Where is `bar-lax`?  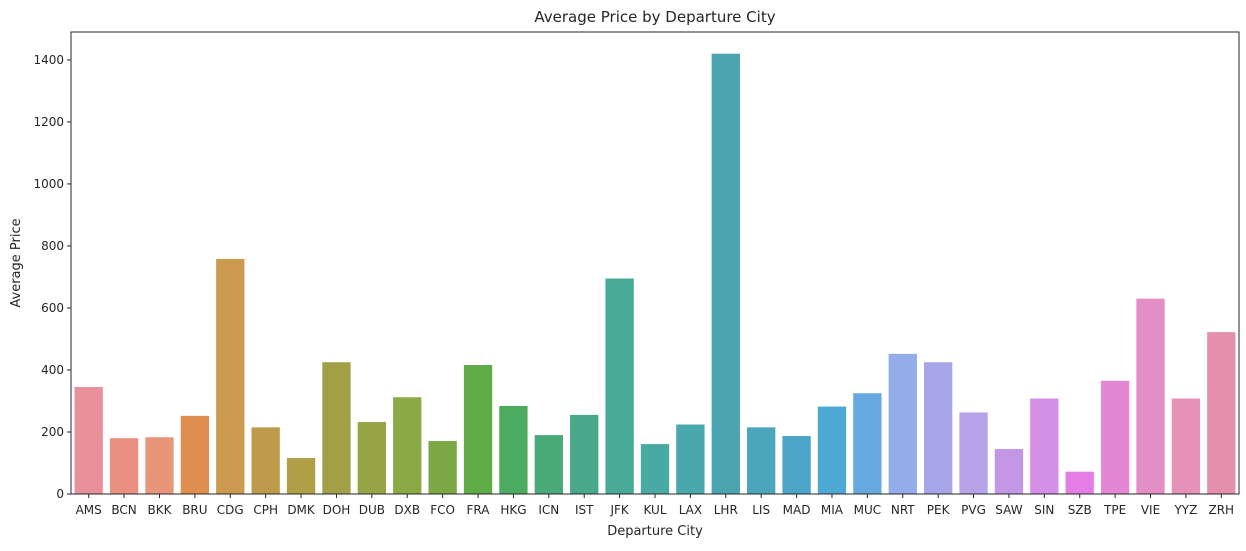
bar-lax is located at coordinates (690, 459).